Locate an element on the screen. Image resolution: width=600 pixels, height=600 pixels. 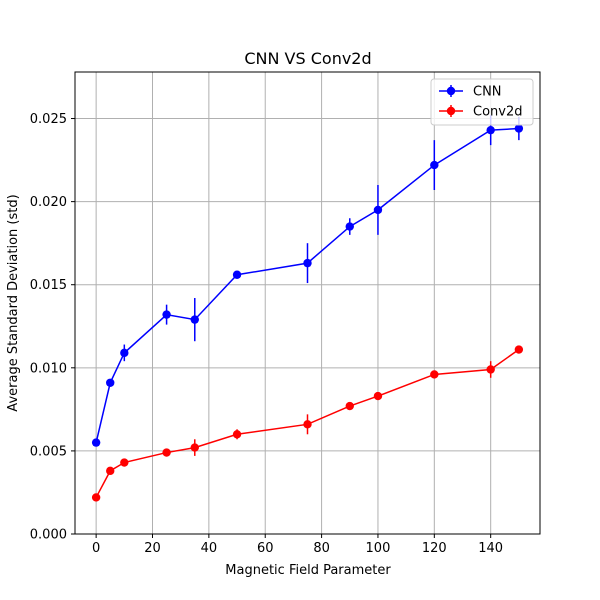
x-tick-label: 40 is located at coordinates (209, 548).